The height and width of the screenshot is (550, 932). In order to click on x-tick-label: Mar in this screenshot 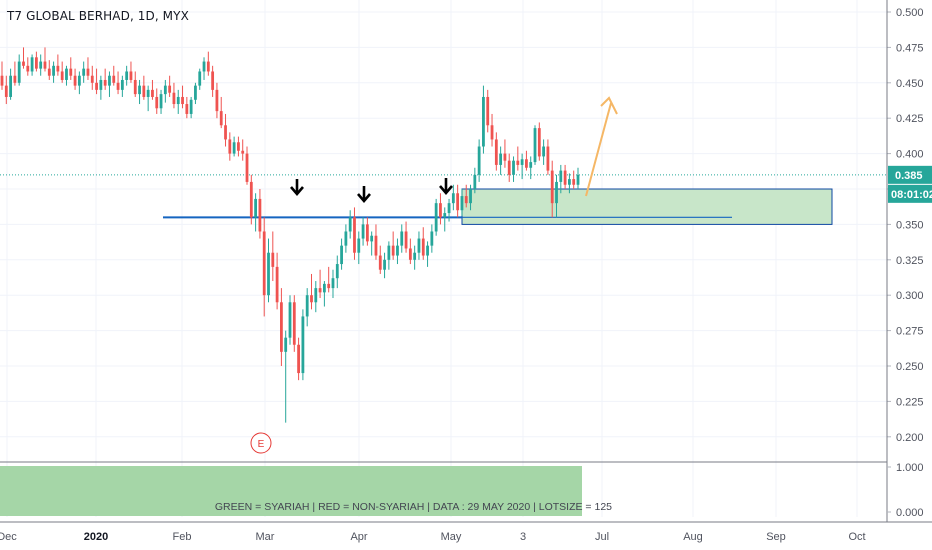, I will do `click(265, 537)`.